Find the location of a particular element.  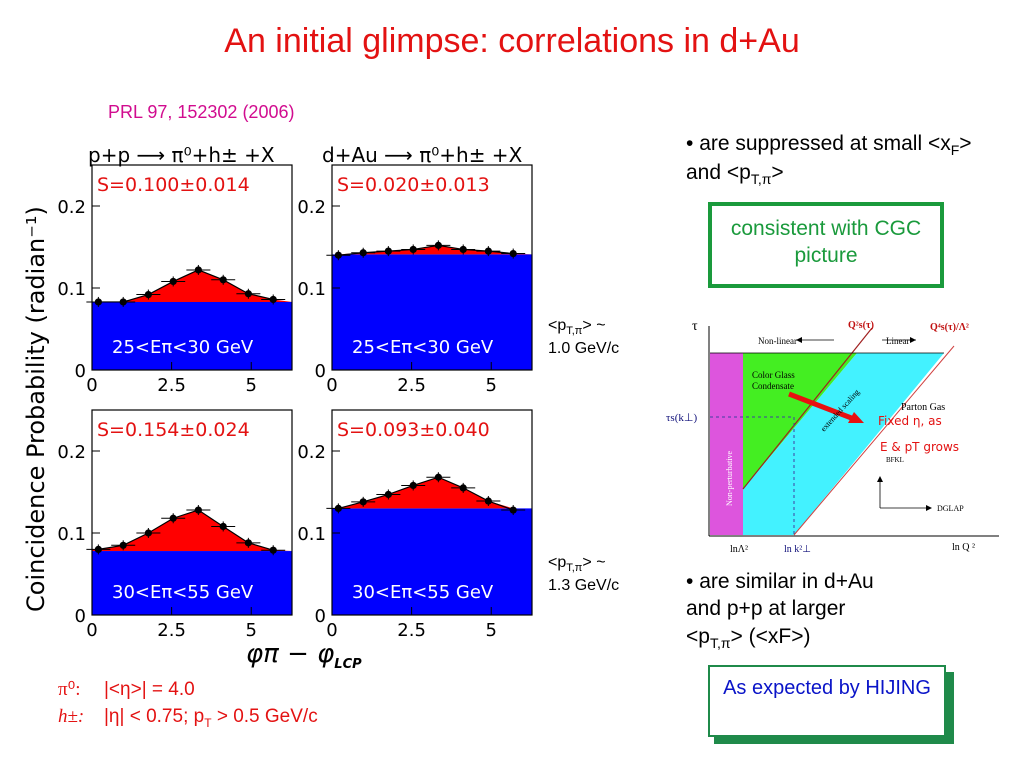

bullet-1-sub2: T,π is located at coordinates (761, 179).